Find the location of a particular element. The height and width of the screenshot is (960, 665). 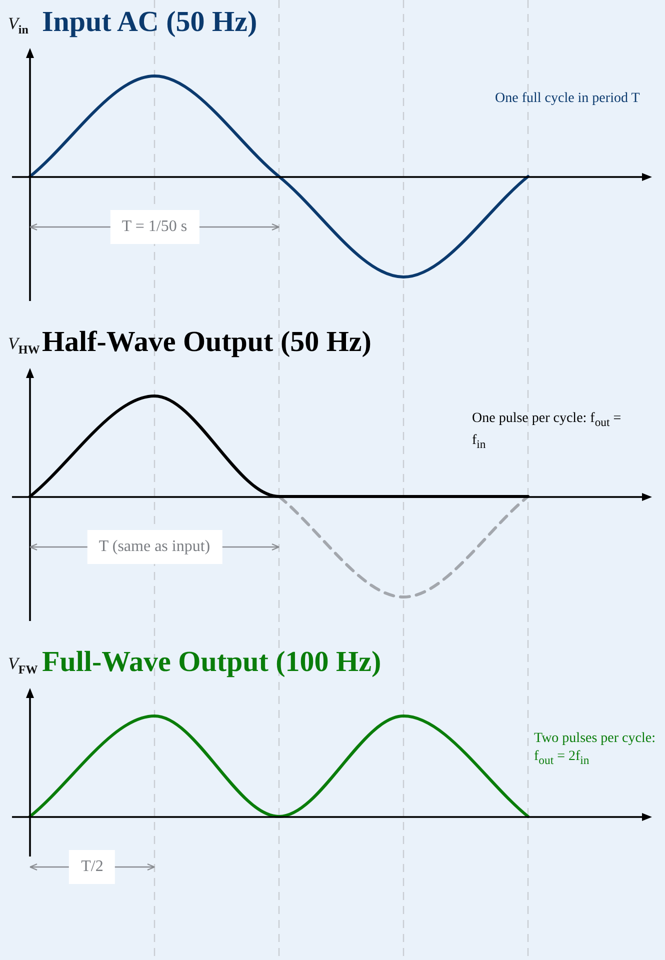

y-axis-title: V$_{in}$ is located at coordinates (18, 26).